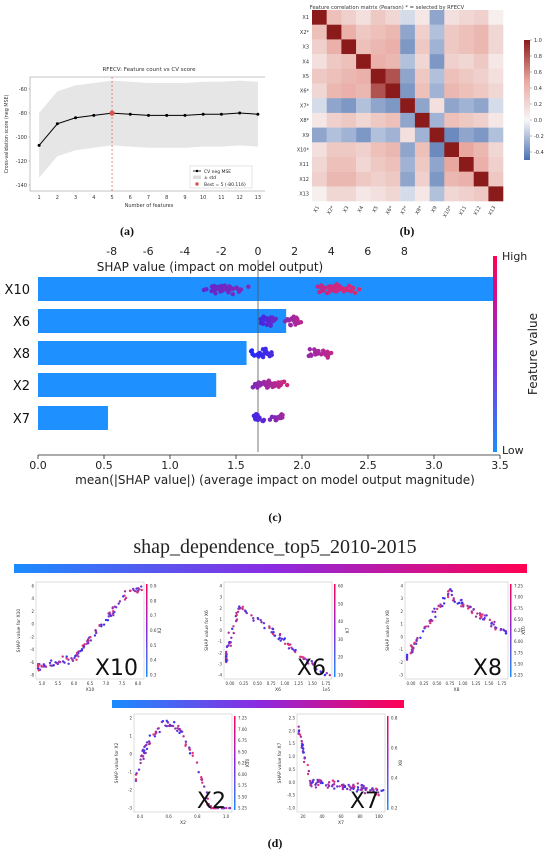 This screenshot has width=550, height=856. Describe the element at coordinates (275, 517) in the screenshot. I see `caption-c: (c)` at that location.